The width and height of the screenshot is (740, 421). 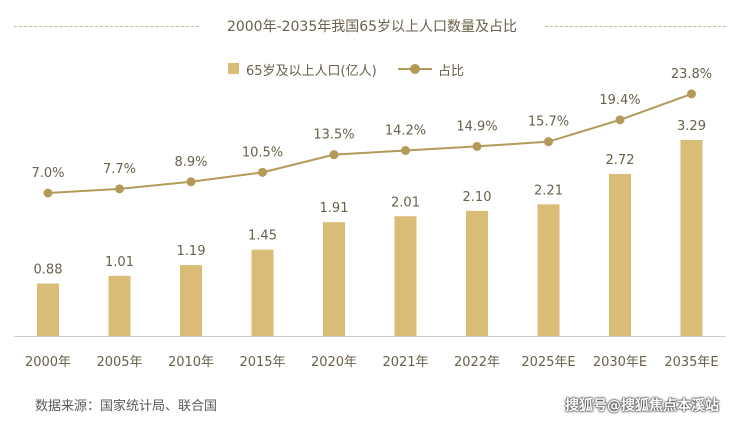 What do you see at coordinates (548, 362) in the screenshot?
I see `x-tick-label-7: 2025年E` at bounding box center [548, 362].